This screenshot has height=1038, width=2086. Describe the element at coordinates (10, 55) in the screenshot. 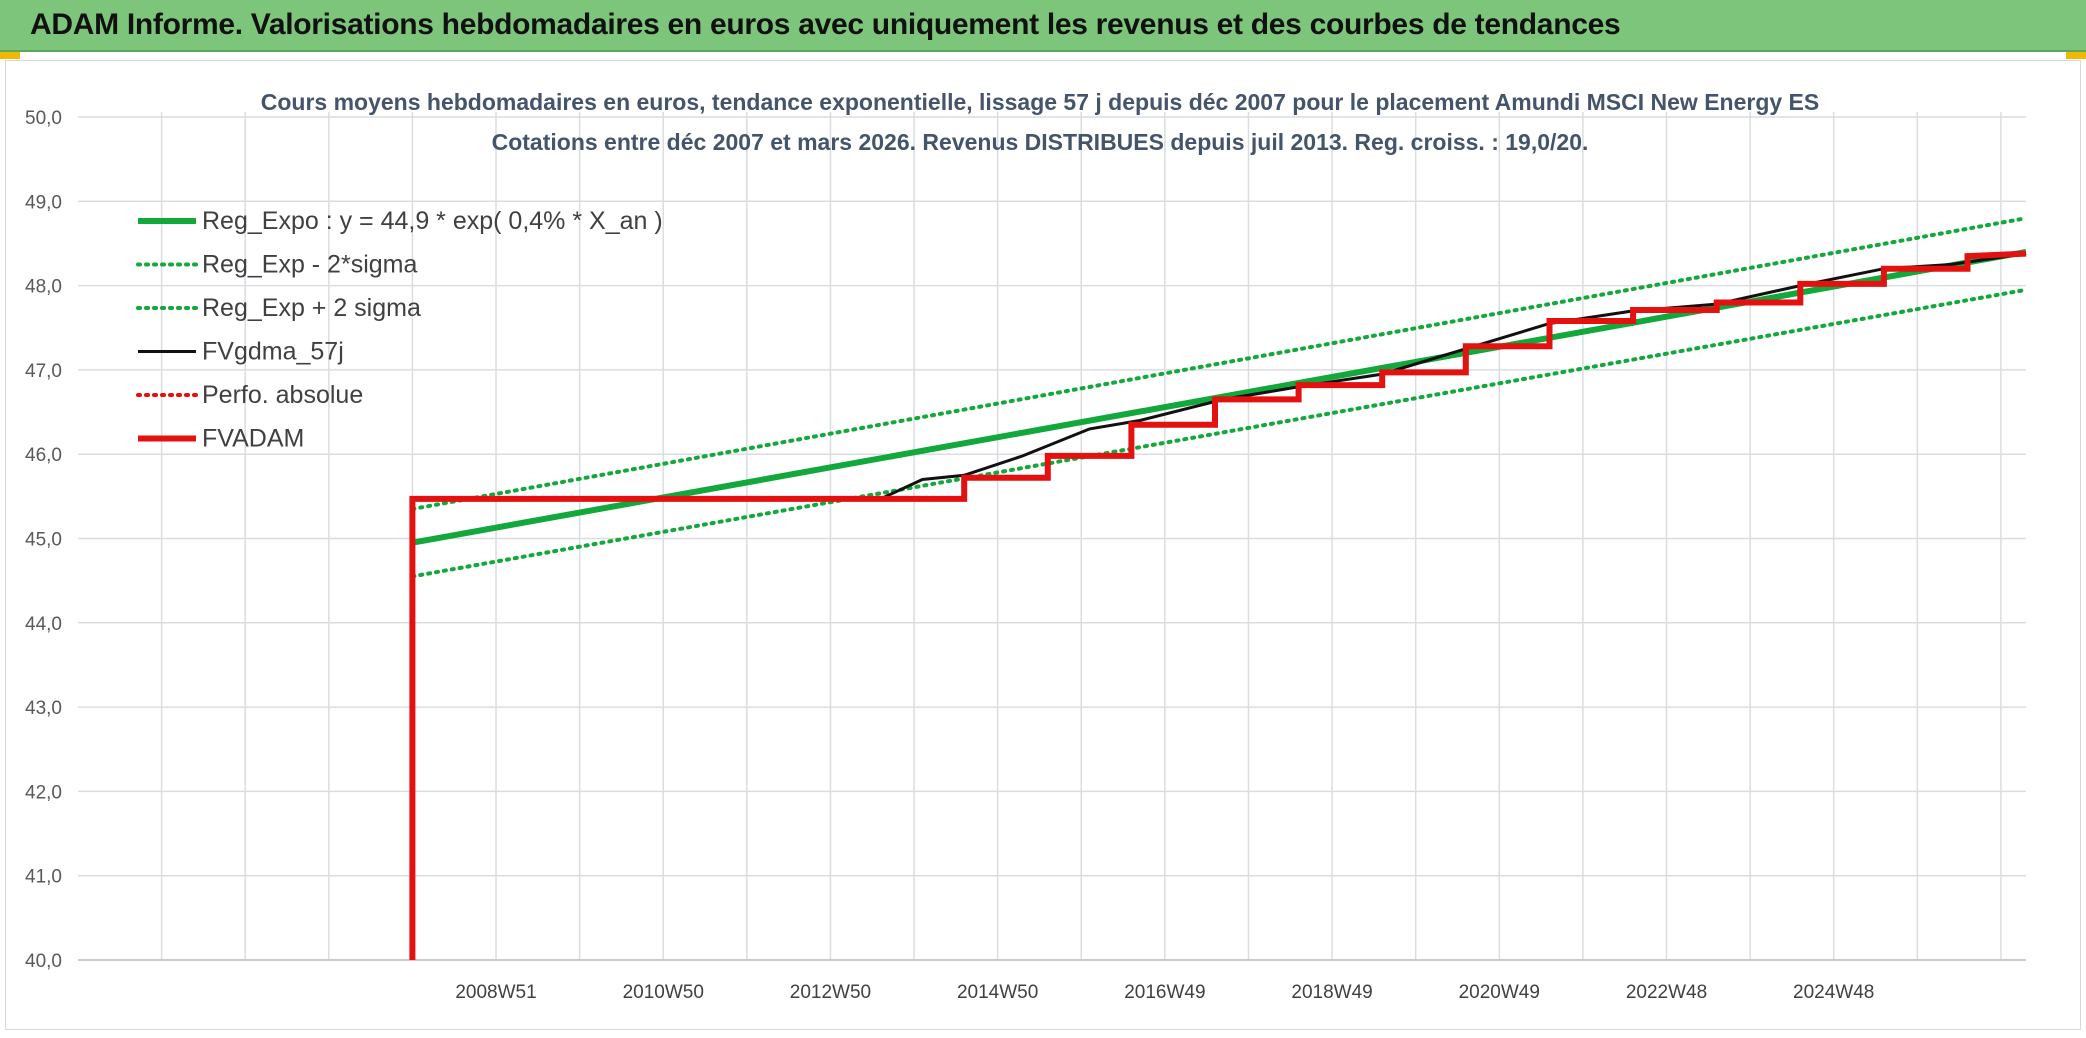

I see `corner-accent-left` at that location.